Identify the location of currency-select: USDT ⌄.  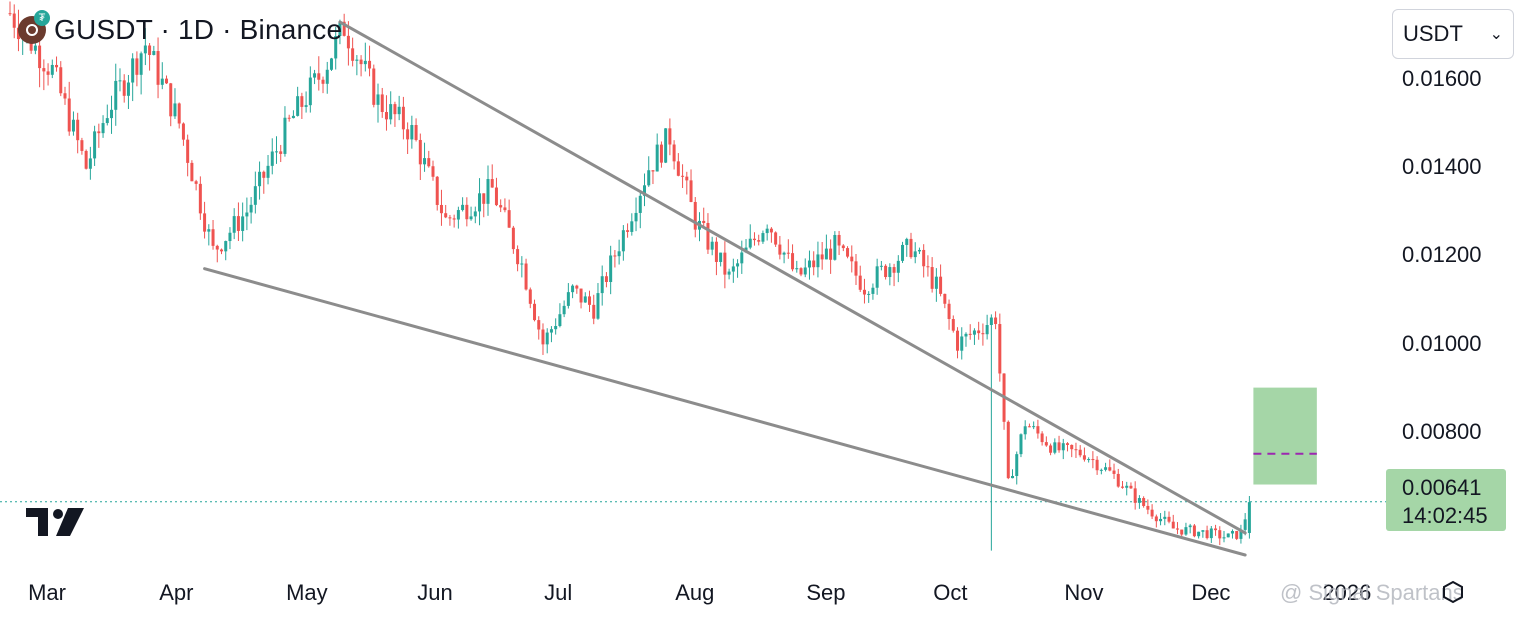
(1453, 34).